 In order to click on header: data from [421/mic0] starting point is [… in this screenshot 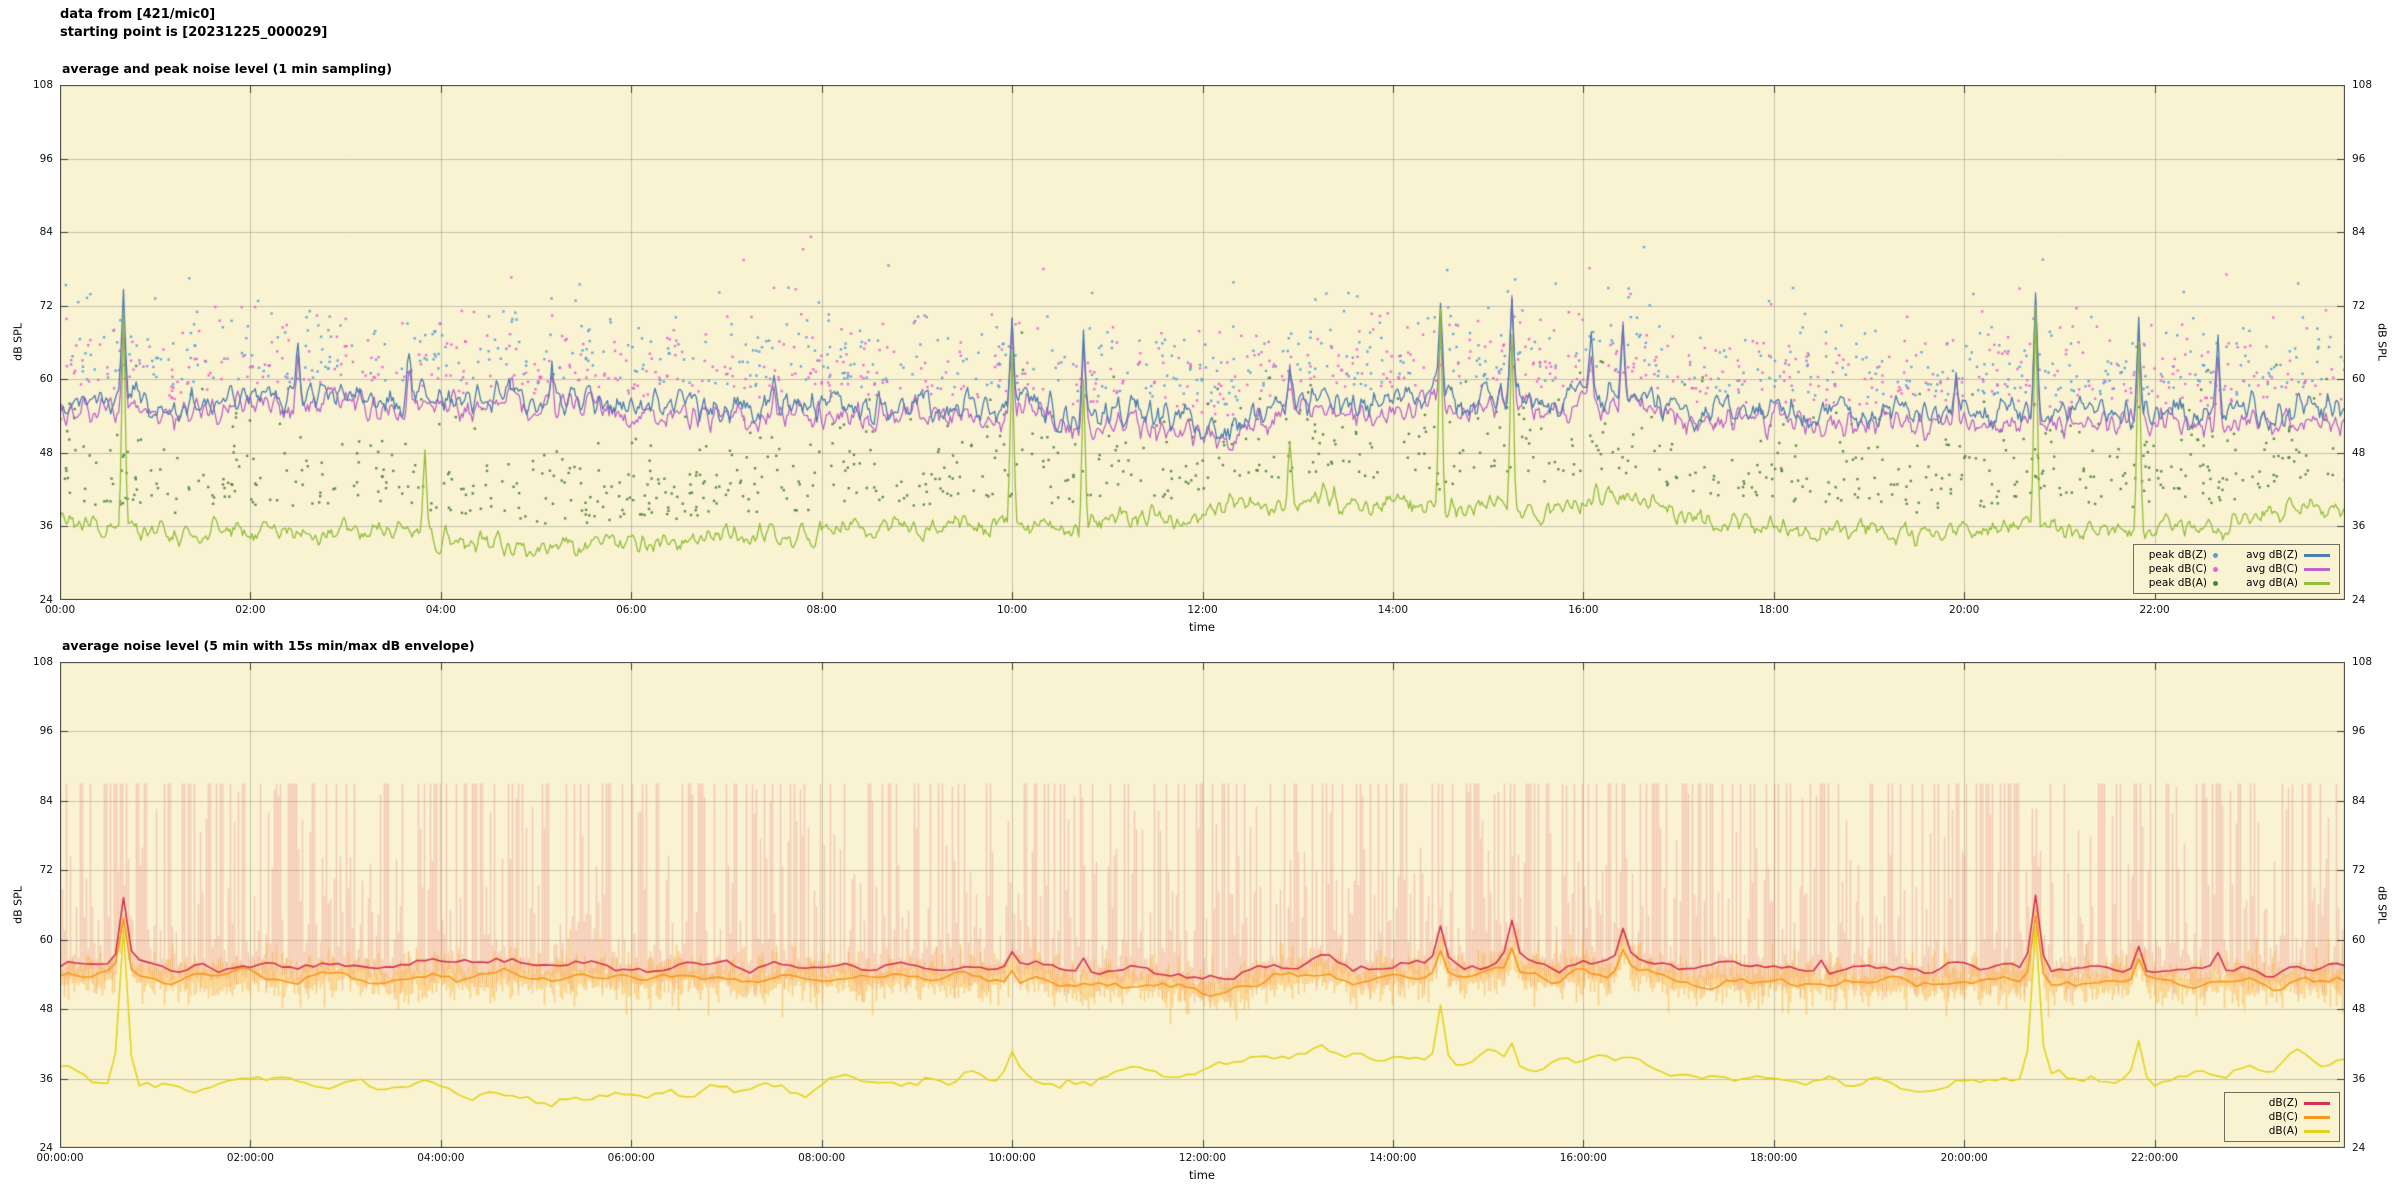, I will do `click(193, 23)`.